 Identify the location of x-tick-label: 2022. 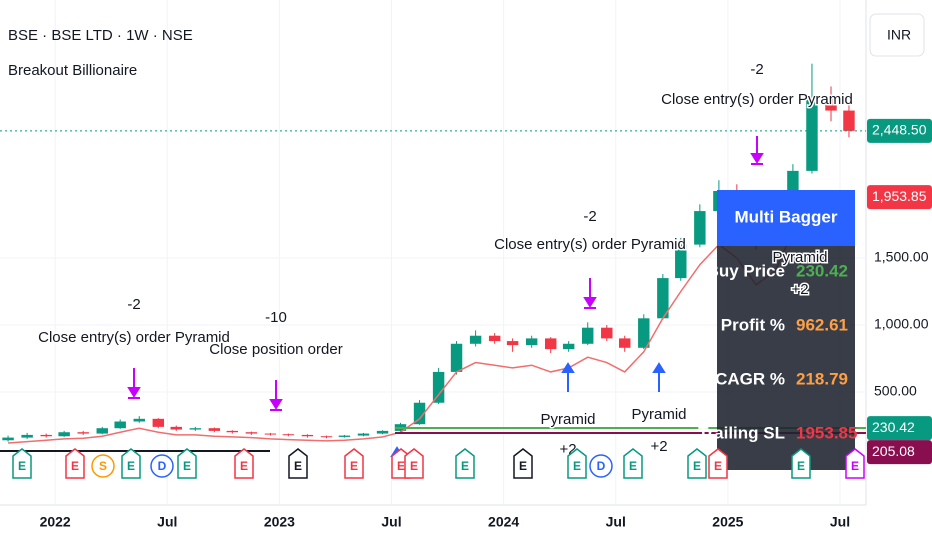
(55, 522).